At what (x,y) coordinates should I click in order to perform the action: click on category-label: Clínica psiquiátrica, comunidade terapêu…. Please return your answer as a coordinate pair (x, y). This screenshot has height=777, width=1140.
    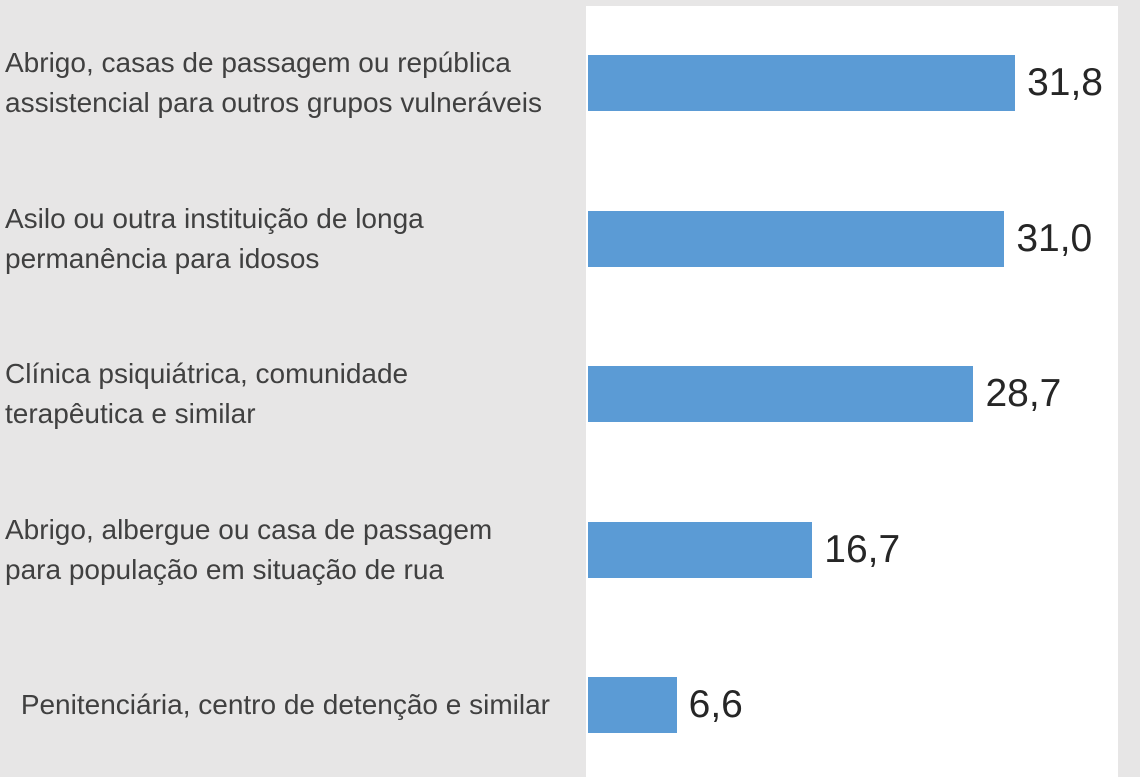
    Looking at the image, I should click on (207, 393).